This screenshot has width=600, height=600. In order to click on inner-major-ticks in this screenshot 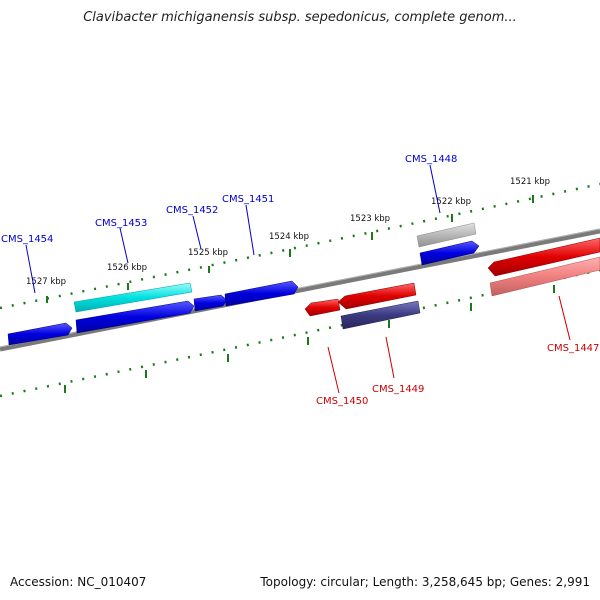, I will do `click(309, 339)`.